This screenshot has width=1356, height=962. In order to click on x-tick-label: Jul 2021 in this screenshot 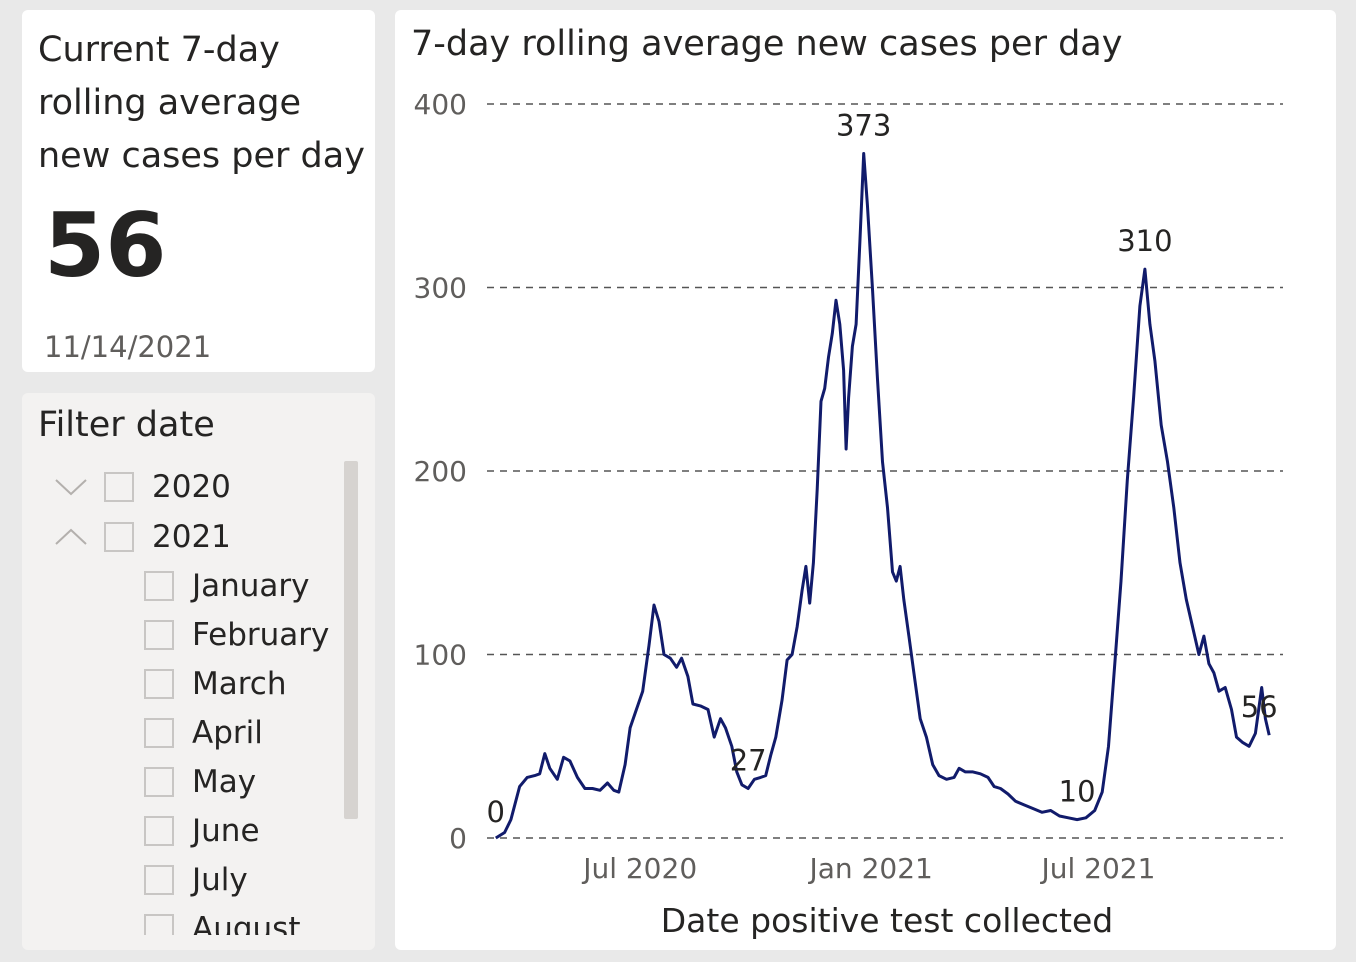, I will do `click(1097, 868)`.